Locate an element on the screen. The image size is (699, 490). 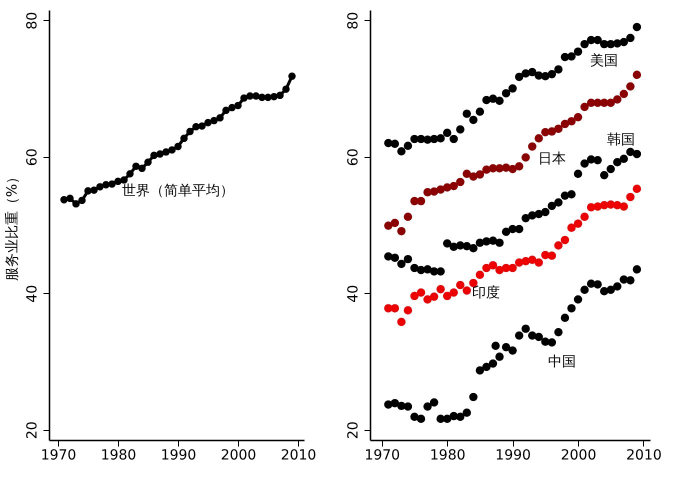
x-tick-label: 1970 is located at coordinates (58, 456).